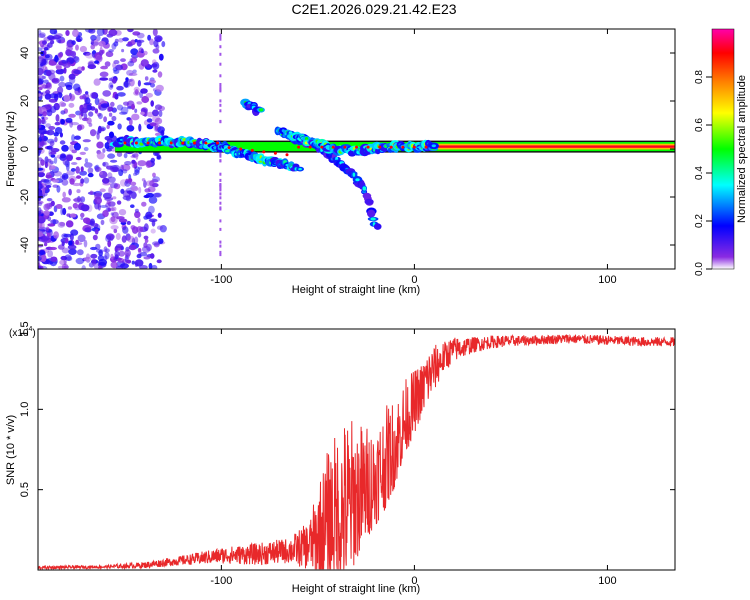 The image size is (750, 600). I want to click on carrier-band-core, so click(554, 146).